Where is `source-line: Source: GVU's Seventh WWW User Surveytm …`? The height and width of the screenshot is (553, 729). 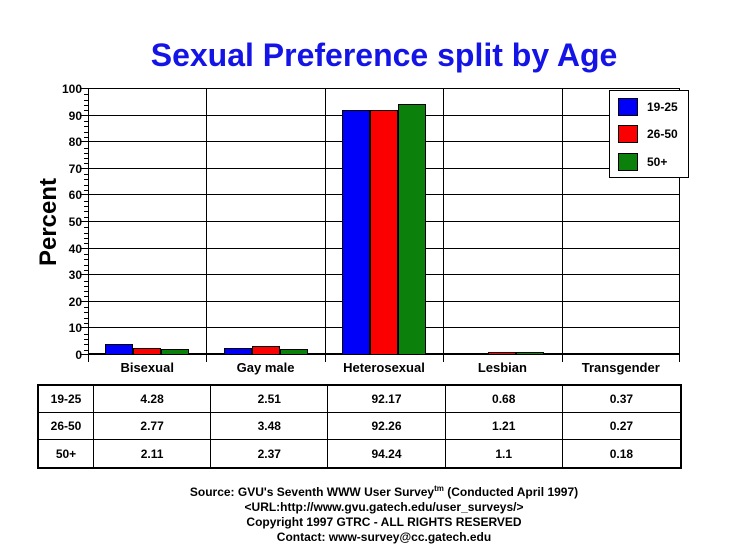
source-line: Source: GVU's Seventh WWW User Surveytm … is located at coordinates (384, 490).